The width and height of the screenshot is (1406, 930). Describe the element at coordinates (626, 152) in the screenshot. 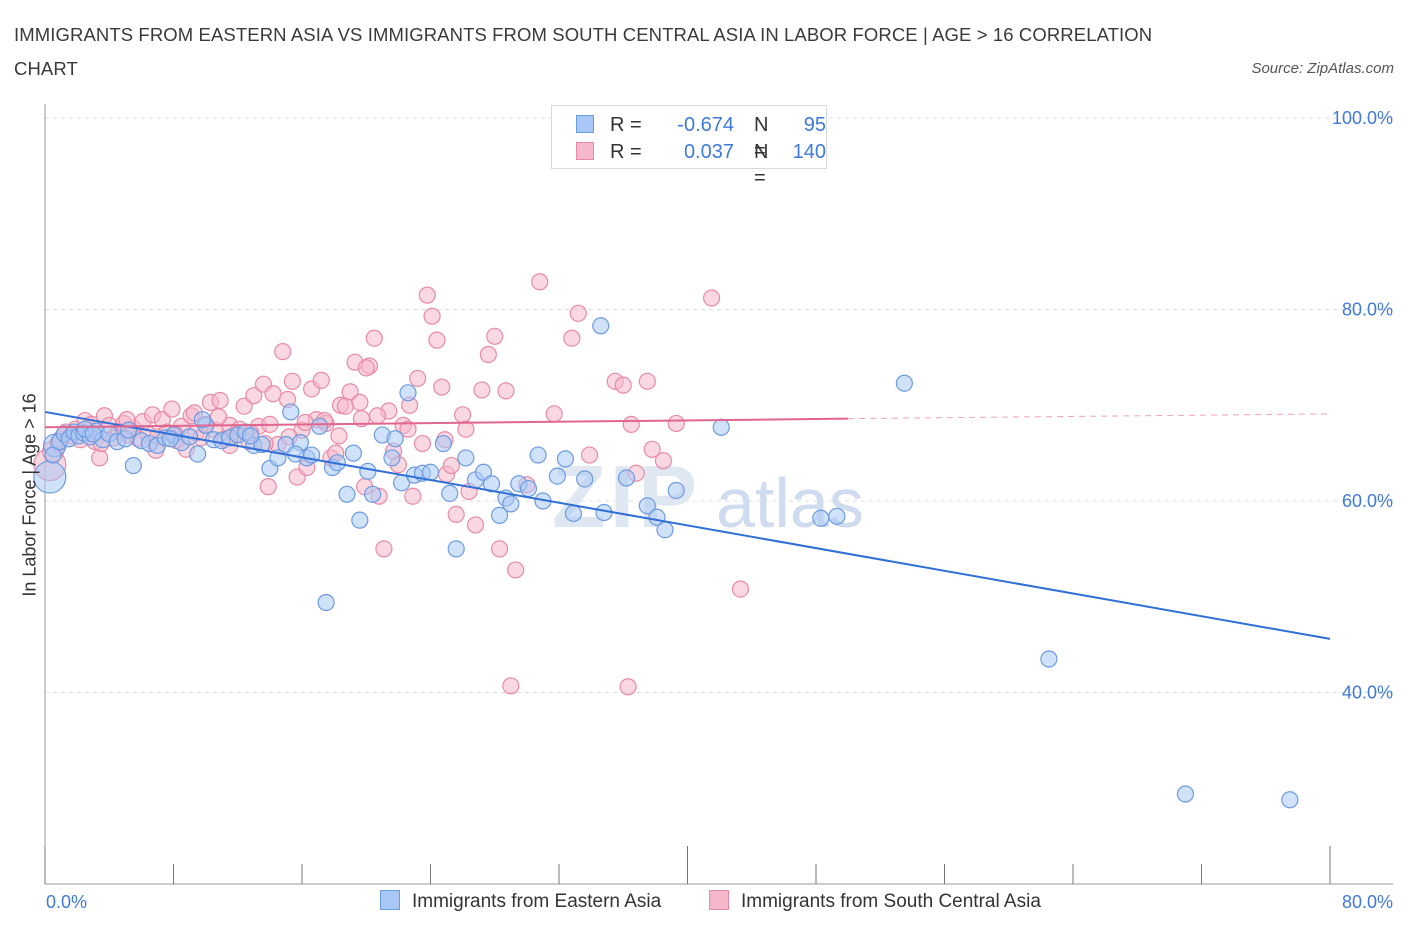

I see `legend-r-label: R =` at that location.